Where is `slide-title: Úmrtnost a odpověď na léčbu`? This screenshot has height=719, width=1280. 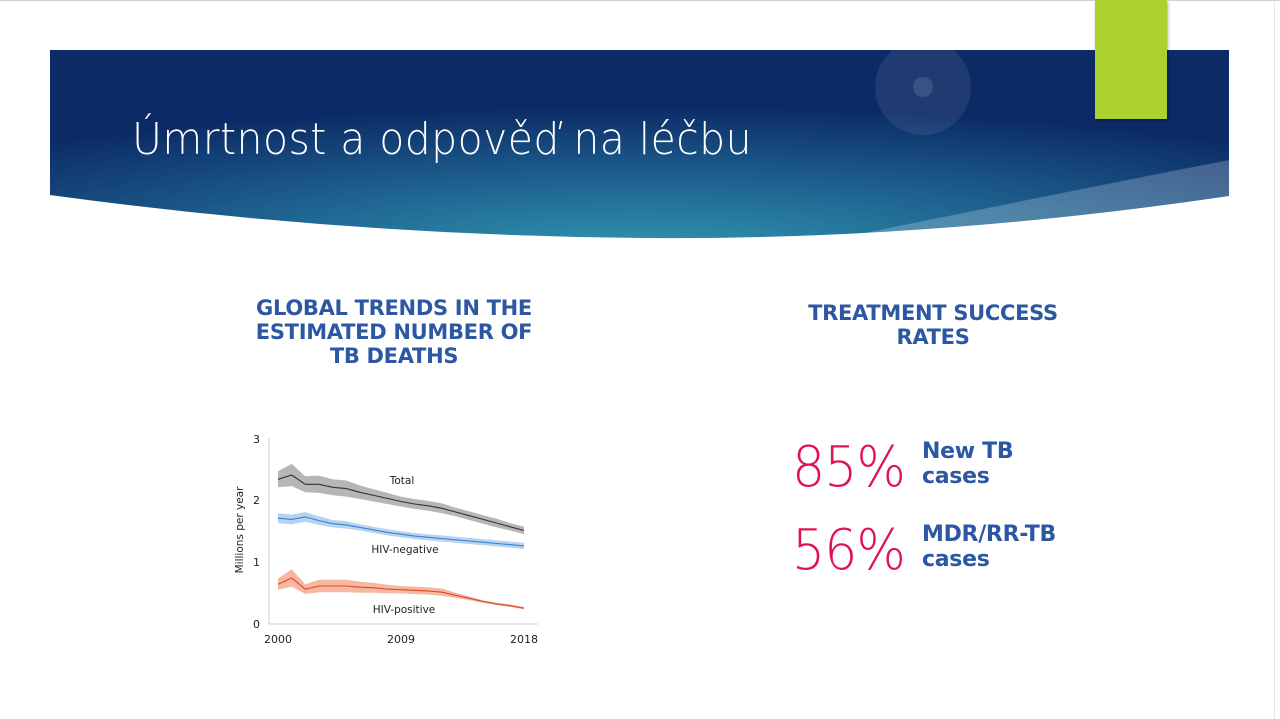
slide-title: Úmrtnost a odpověď na léčbu is located at coordinates (442, 139).